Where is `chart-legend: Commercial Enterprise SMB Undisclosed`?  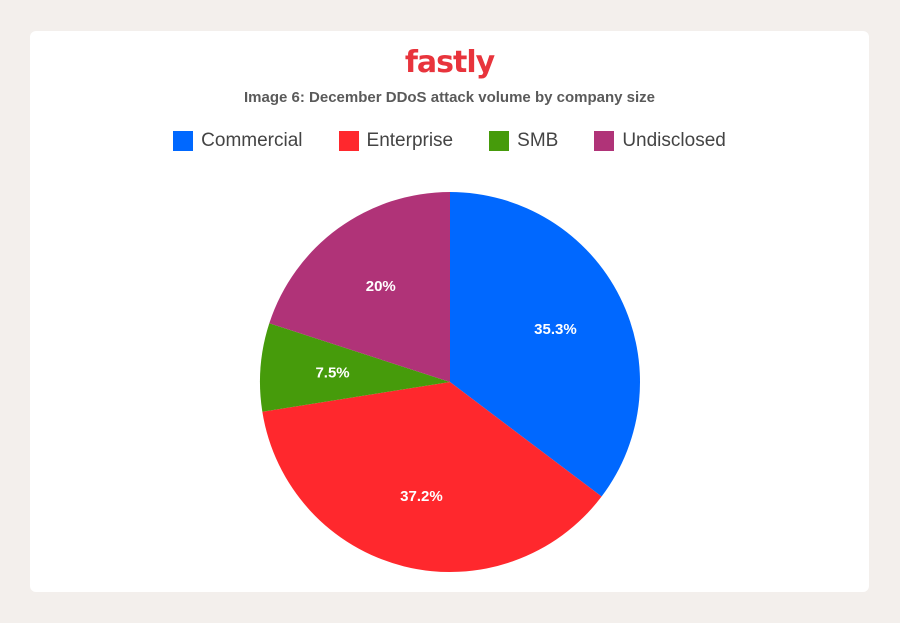
chart-legend: Commercial Enterprise SMB Undisclosed is located at coordinates (449, 141).